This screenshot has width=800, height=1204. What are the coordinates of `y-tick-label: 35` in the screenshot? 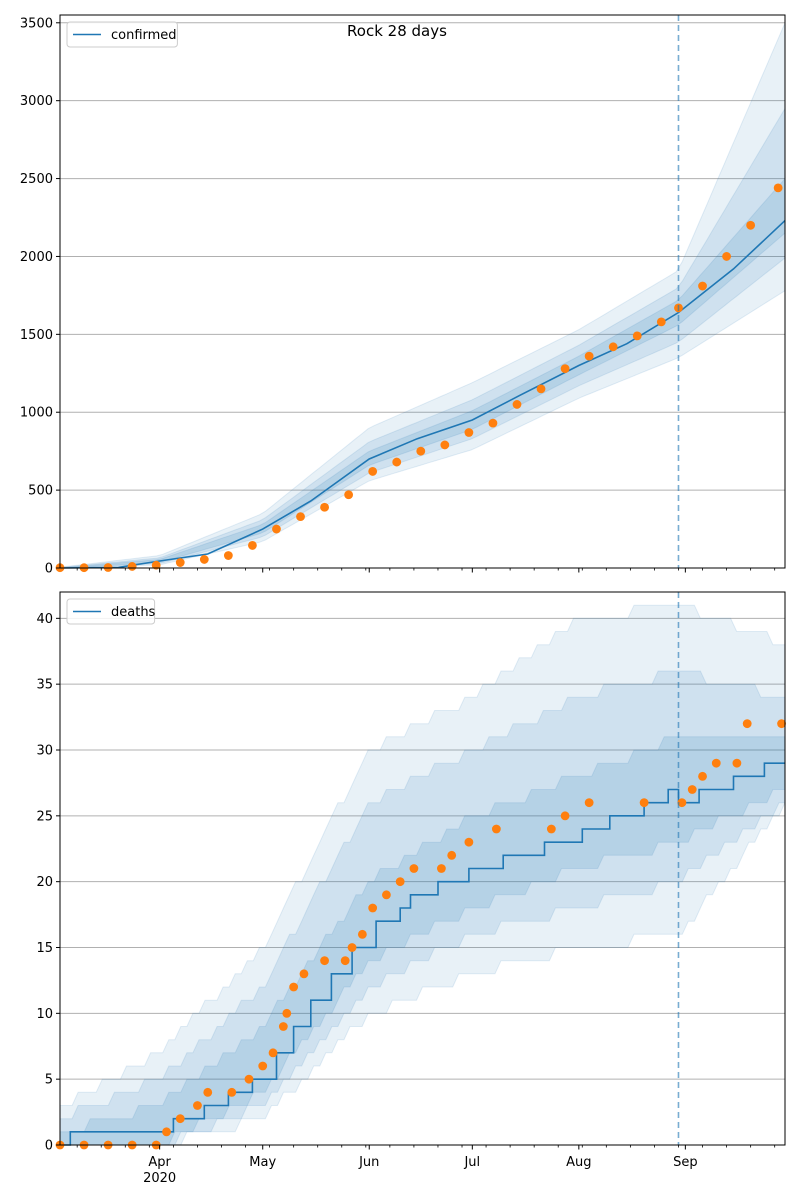 It's located at (44, 685).